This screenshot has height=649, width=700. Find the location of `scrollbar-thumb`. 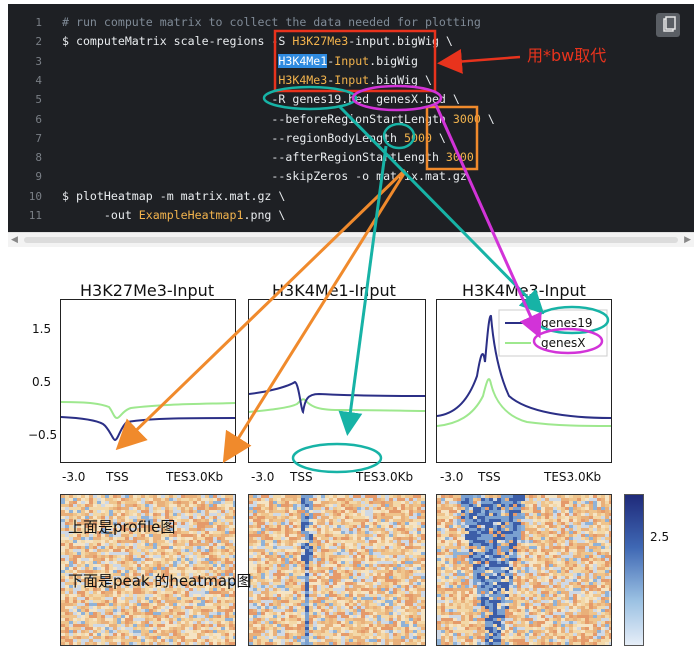

scrollbar-thumb is located at coordinates (351, 240).